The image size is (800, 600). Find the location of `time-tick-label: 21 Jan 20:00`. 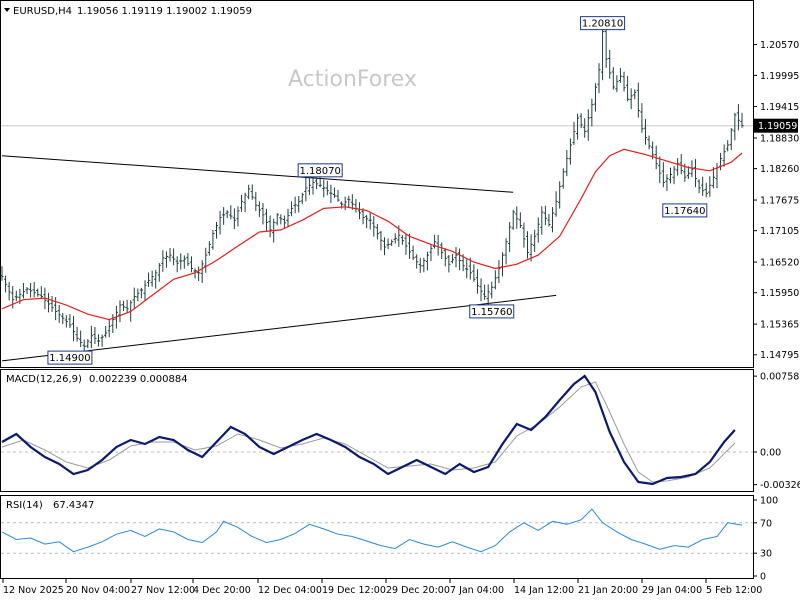

time-tick-label: 21 Jan 20:00 is located at coordinates (608, 590).